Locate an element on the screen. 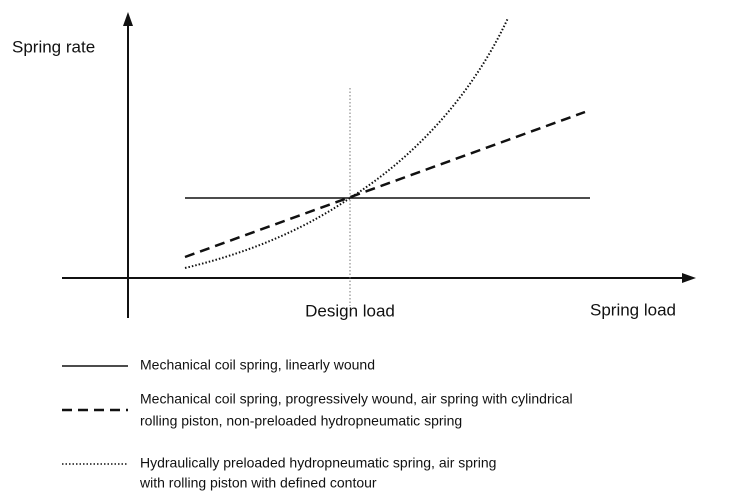  x-axis-arrow is located at coordinates (689, 278).